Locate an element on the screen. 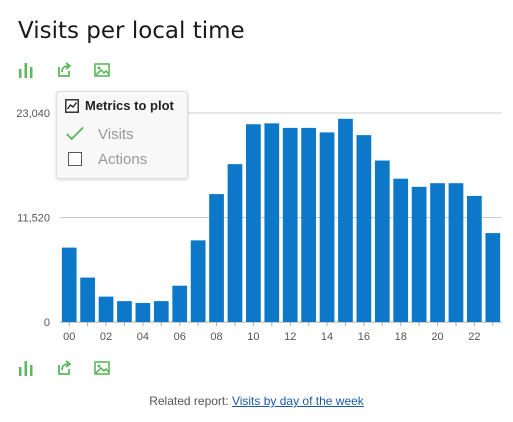 This screenshot has height=422, width=513. x-tick-label: 04 is located at coordinates (143, 337).